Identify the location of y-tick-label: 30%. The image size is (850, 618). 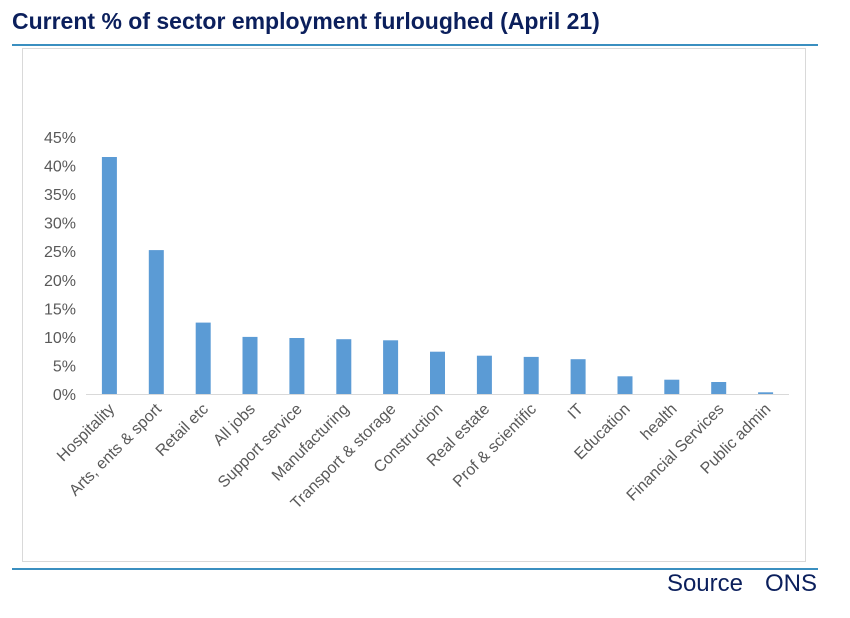
(60, 224).